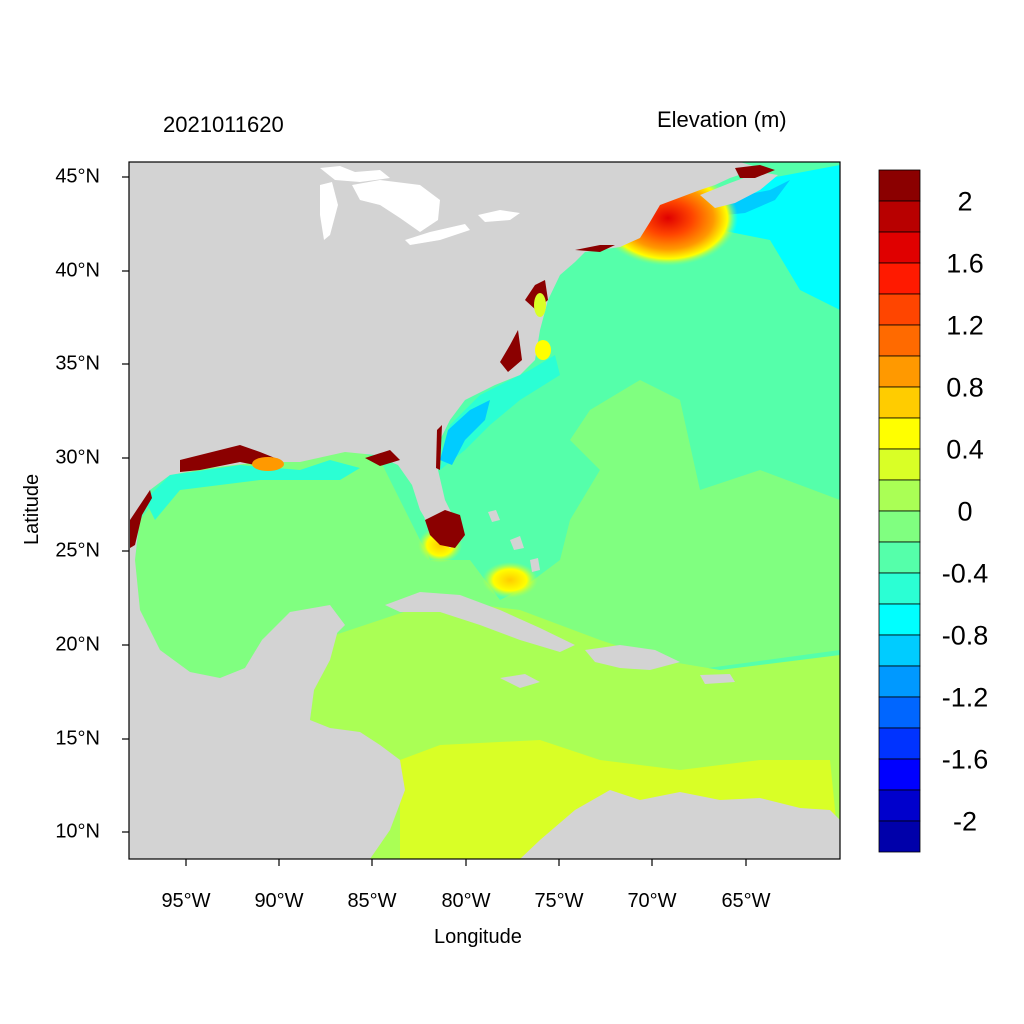 Image resolution: width=1024 pixels, height=1024 pixels. Describe the element at coordinates (632, 657) in the screenshot. I see `land-hispaniola` at that location.